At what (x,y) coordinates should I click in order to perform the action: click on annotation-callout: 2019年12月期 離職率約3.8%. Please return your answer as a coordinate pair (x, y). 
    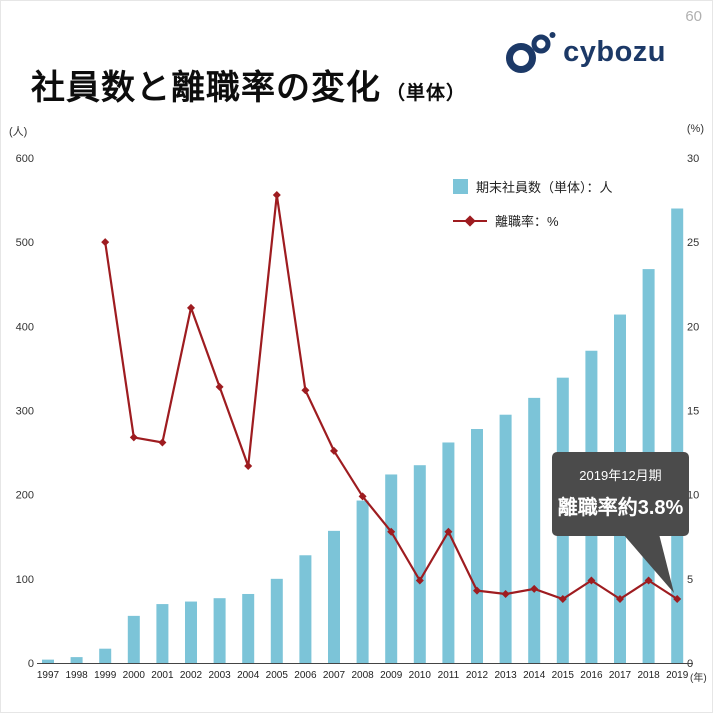
    Looking at the image, I should click on (620, 494).